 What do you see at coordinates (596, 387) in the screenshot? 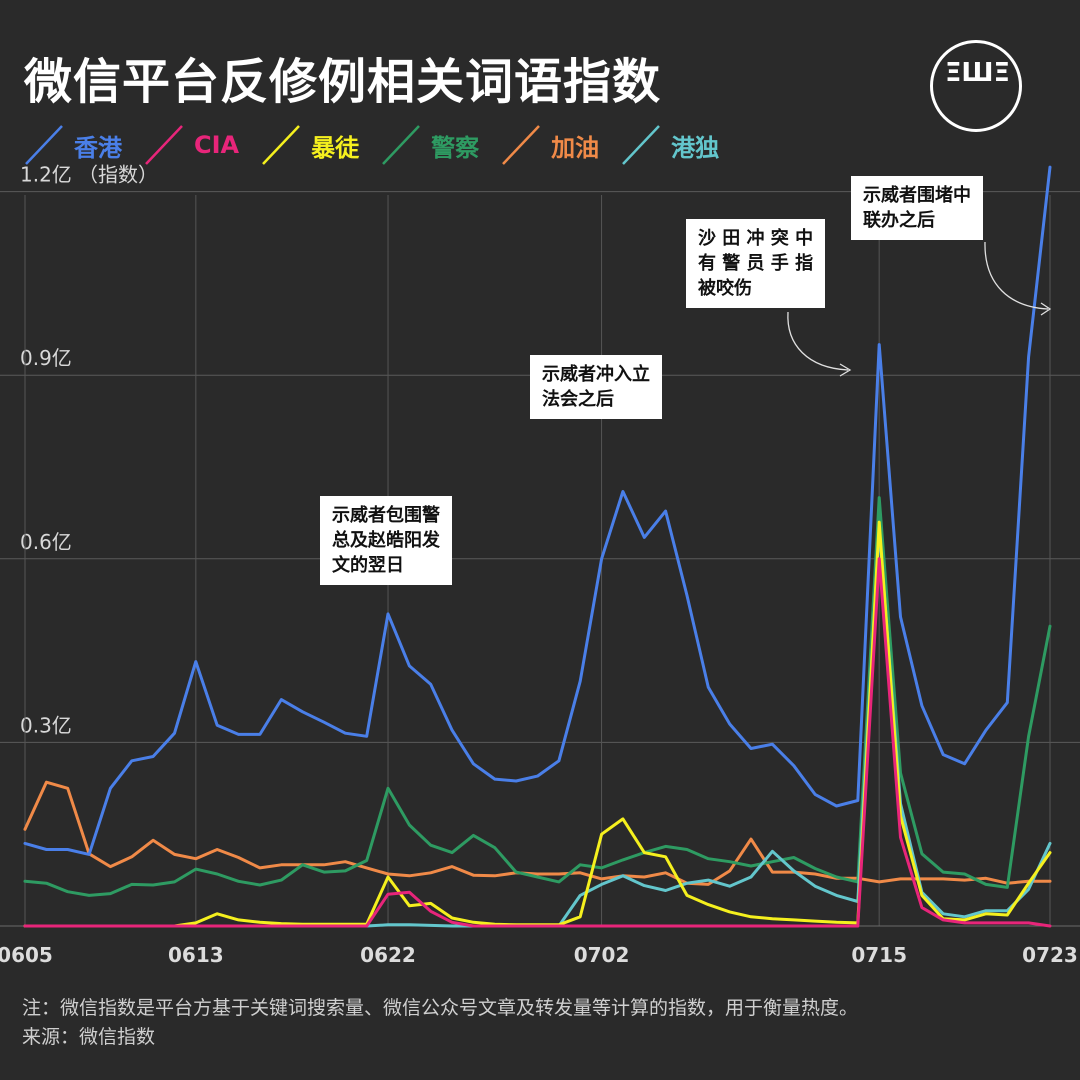
I see `annotation-legco: 示威者冲入立 法会之后` at bounding box center [596, 387].